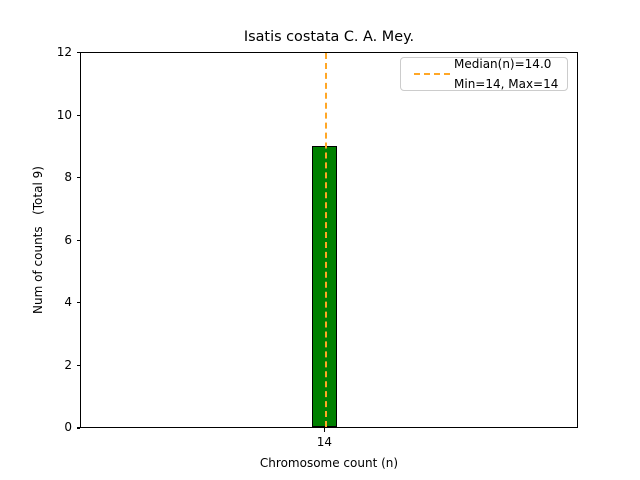 Image resolution: width=640 pixels, height=480 pixels. Describe the element at coordinates (68, 239) in the screenshot. I see `ytick-label-6: 6` at that location.